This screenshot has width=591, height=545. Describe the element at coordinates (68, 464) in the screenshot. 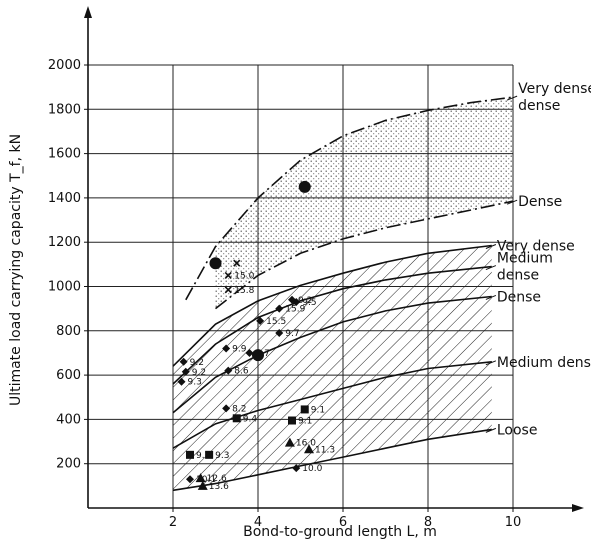

I see `ytick-label-200: 200` at that location.